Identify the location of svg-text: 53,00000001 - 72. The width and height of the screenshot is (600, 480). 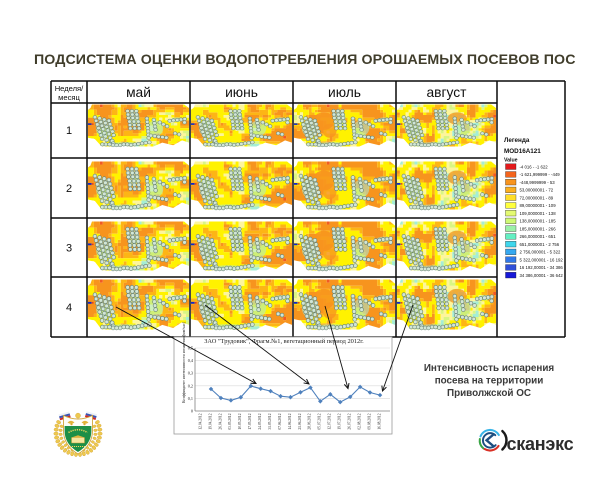
(537, 190).